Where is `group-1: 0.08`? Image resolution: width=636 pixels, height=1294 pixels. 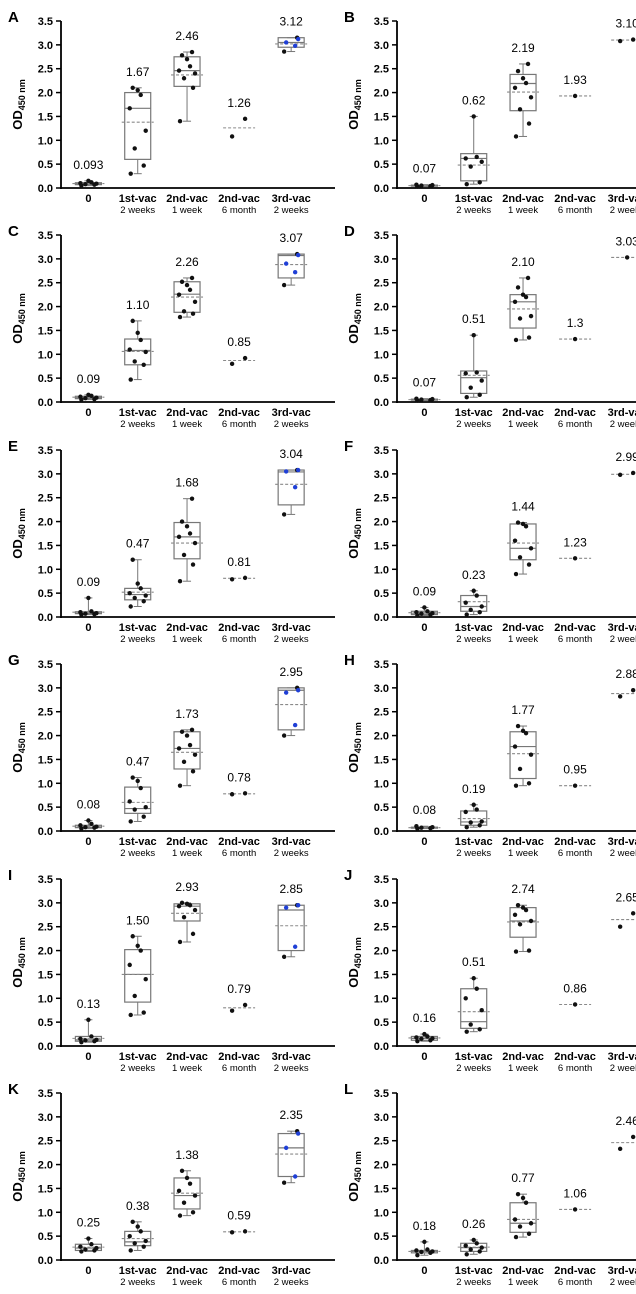
group-1: 0.08 is located at coordinates (424, 817).